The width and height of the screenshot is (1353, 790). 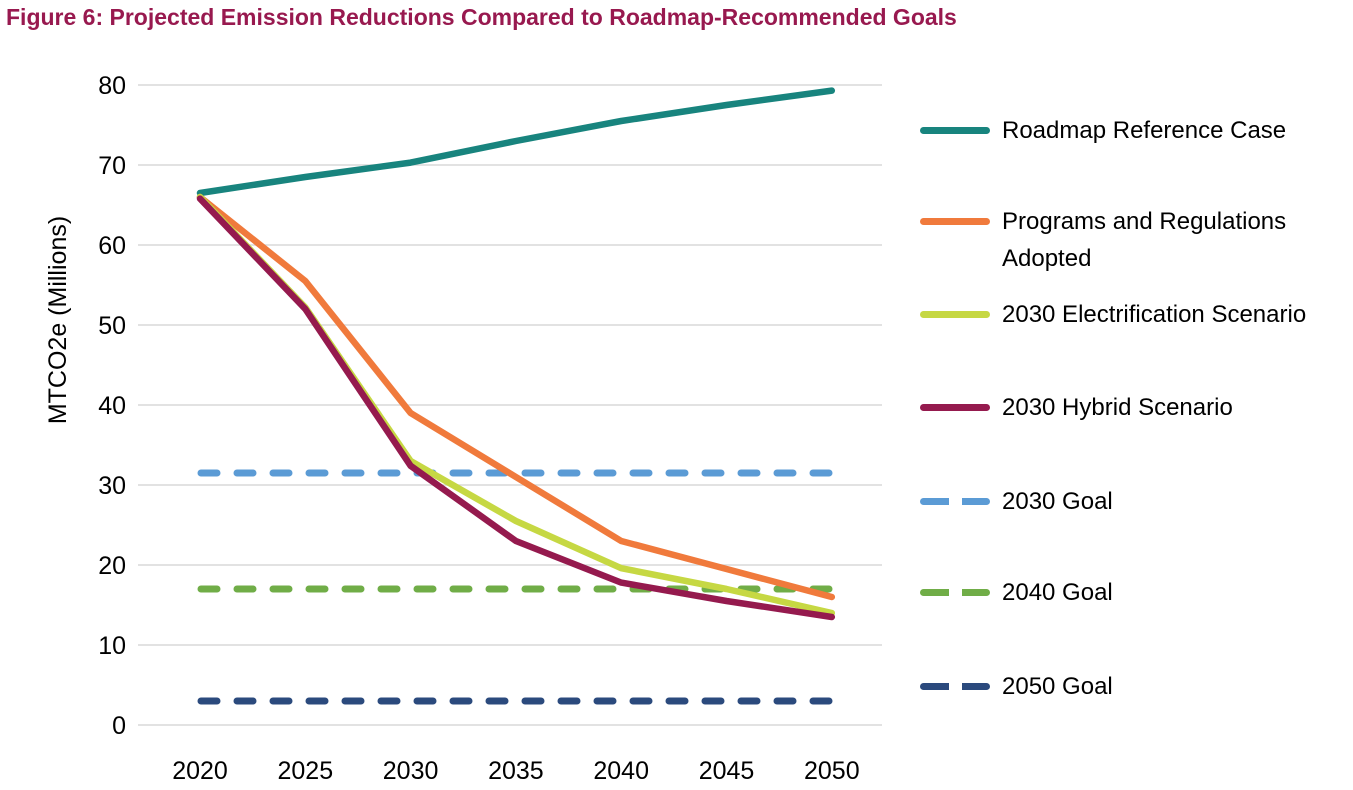 I want to click on legend-label: 2030 Hybrid Scenario, so click(x=1117, y=407).